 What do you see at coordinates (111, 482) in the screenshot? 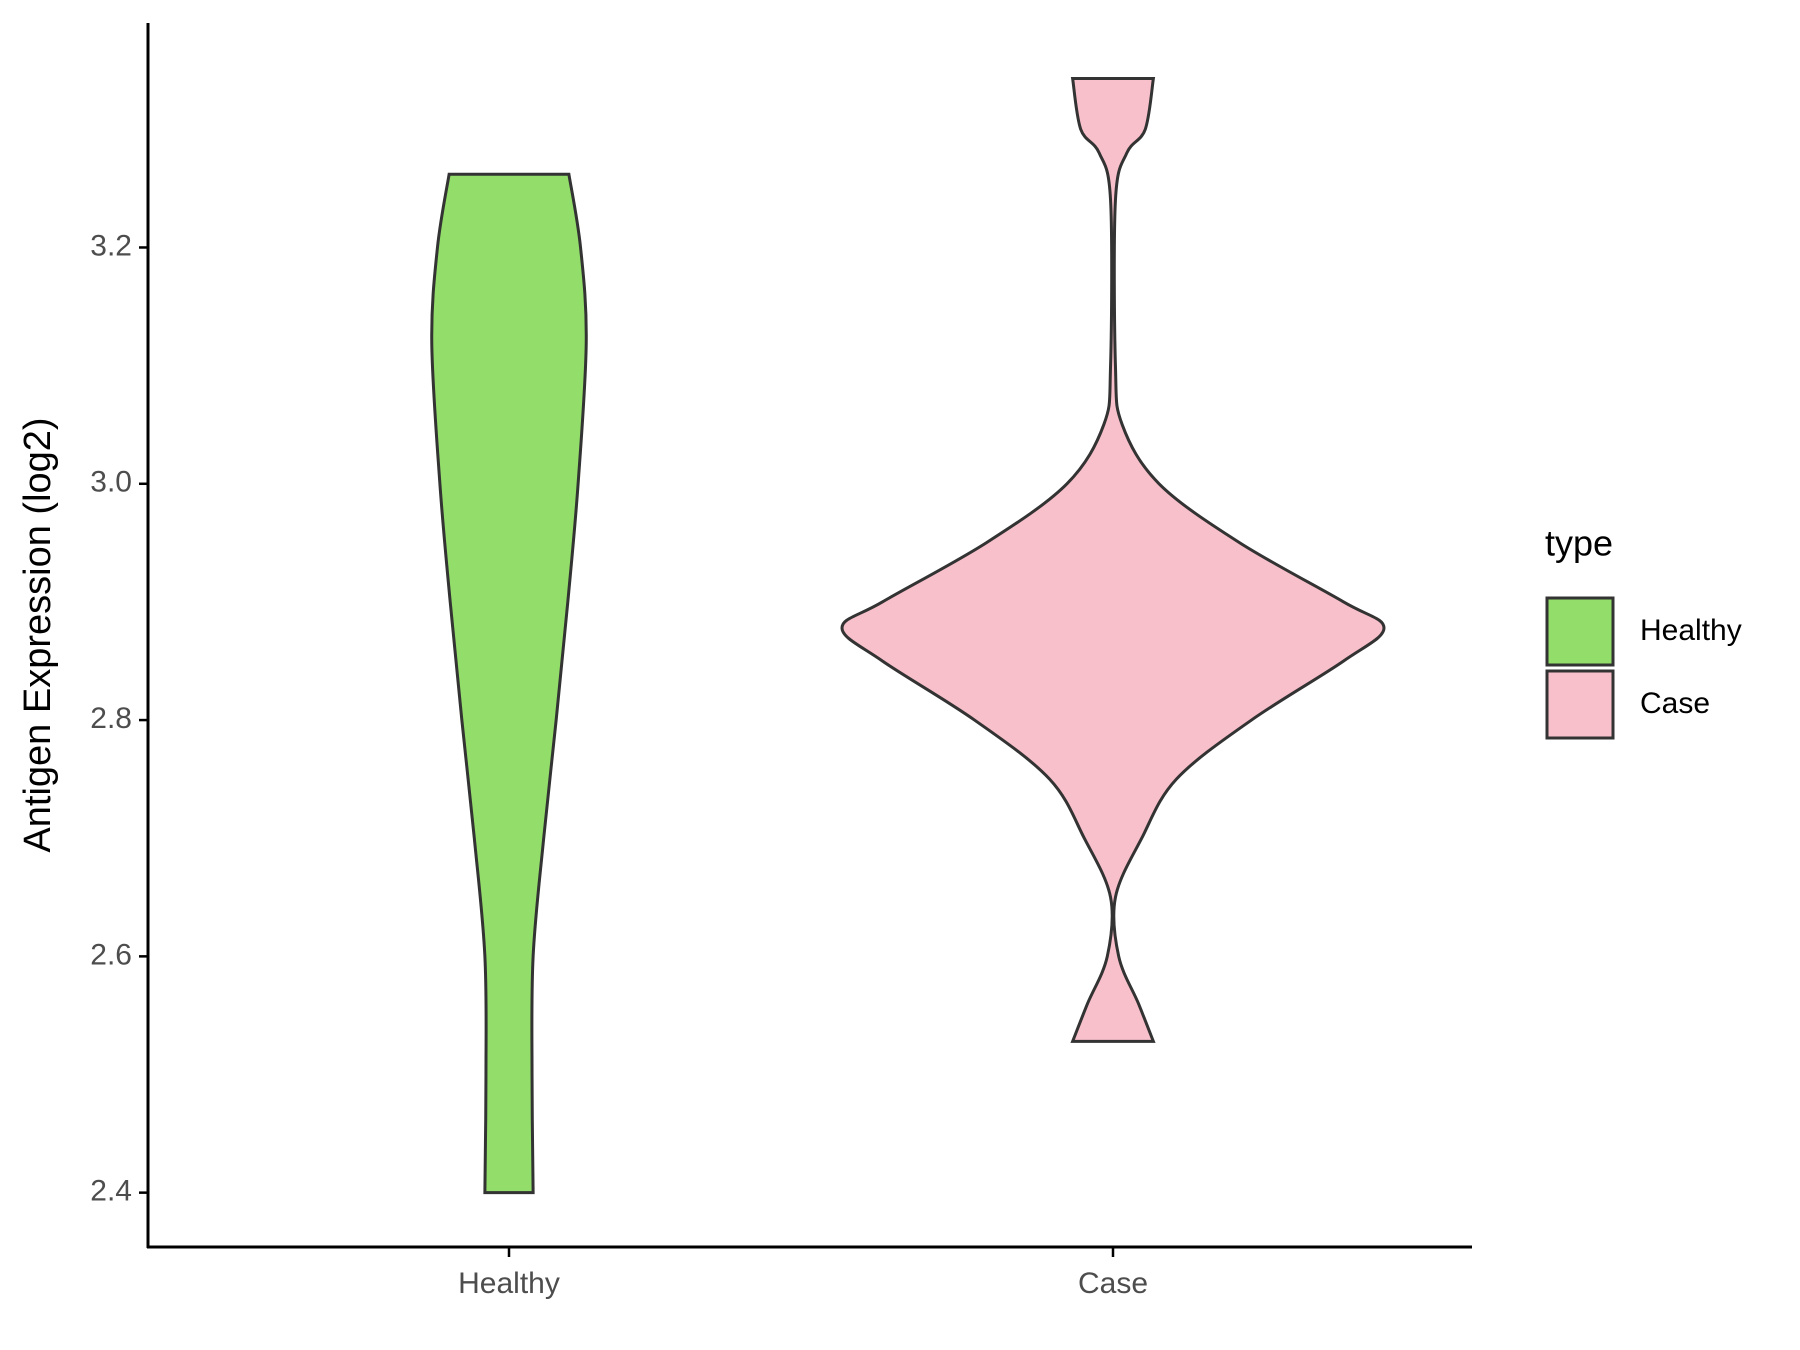
I see `y-tick-label: 3.0` at bounding box center [111, 482].